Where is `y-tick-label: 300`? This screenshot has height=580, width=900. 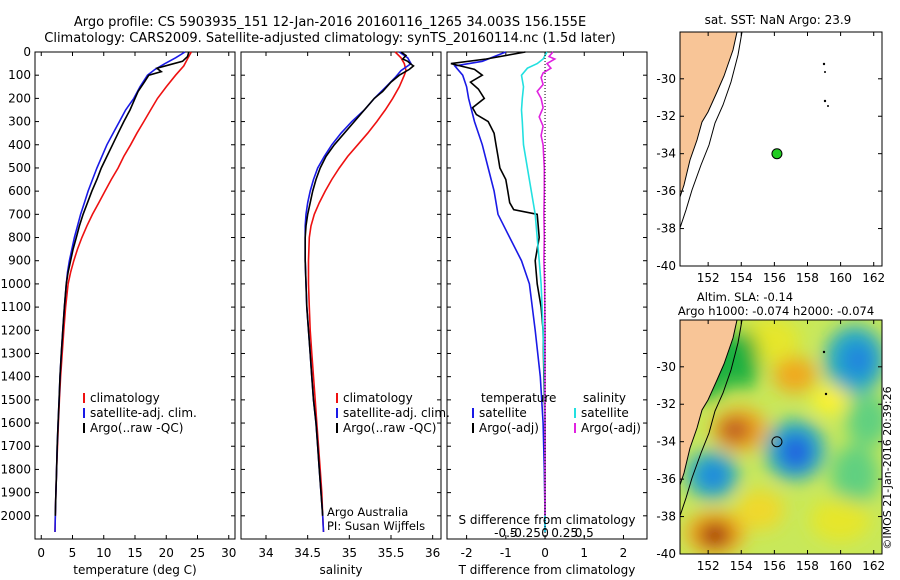
y-tick-label: 300 is located at coordinates (19, 122).